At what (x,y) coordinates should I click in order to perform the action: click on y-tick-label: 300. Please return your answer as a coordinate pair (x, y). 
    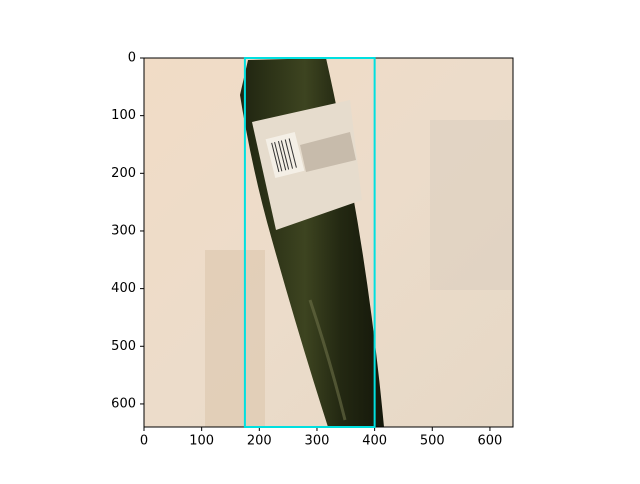
    Looking at the image, I should click on (123, 230).